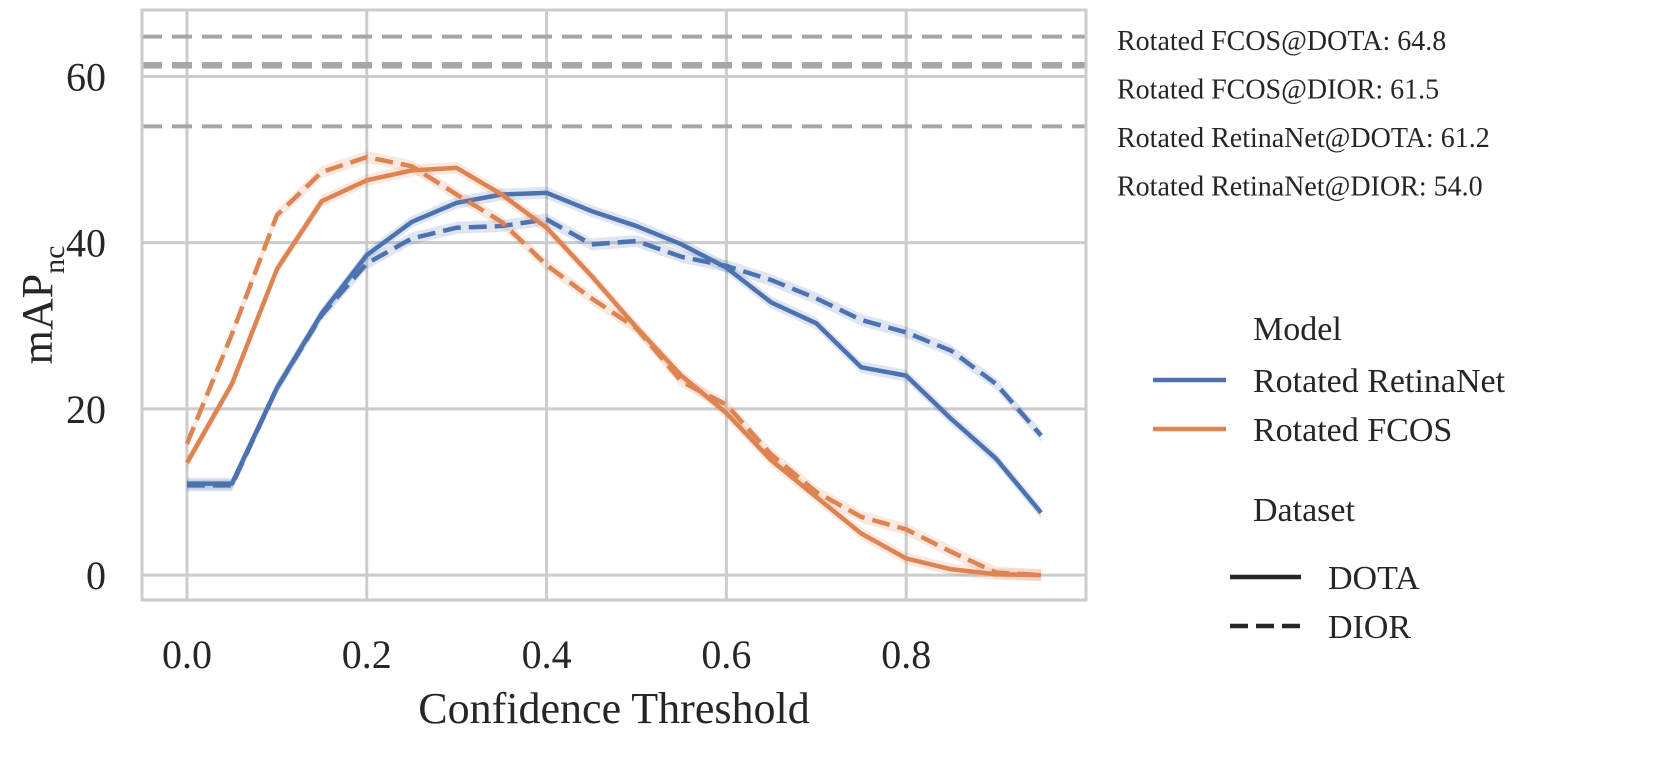  I want to click on x-tick-label: 0.6, so click(726, 654).